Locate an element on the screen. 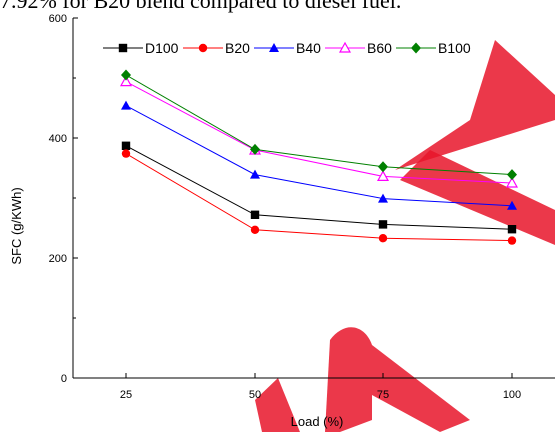 The height and width of the screenshot is (432, 560). y-tick-label: 400 is located at coordinates (58, 139).